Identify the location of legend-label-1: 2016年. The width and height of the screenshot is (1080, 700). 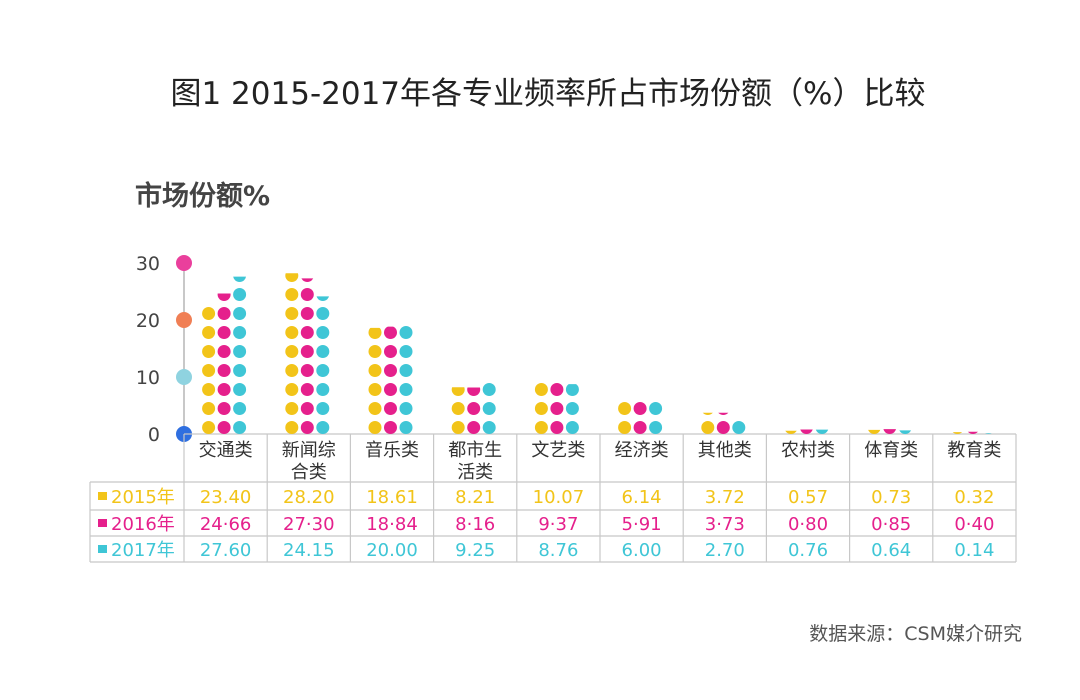
(143, 524).